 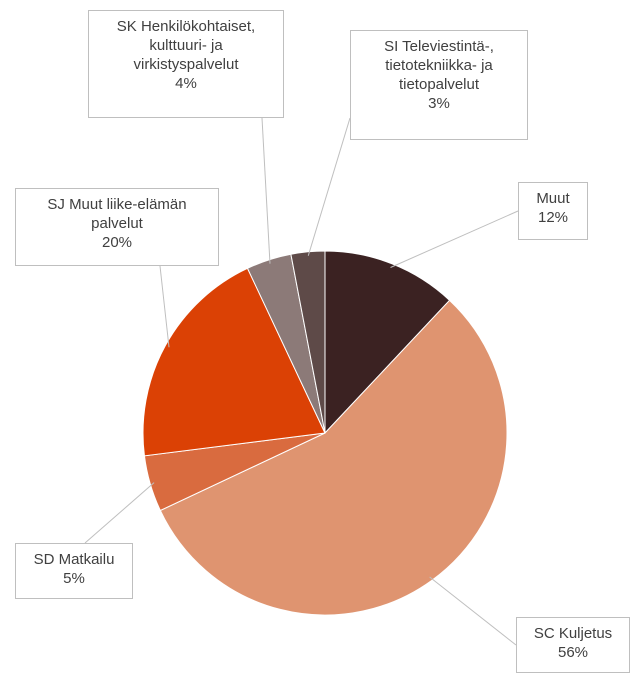 What do you see at coordinates (573, 633) in the screenshot?
I see `category-label: SC Kuljetus` at bounding box center [573, 633].